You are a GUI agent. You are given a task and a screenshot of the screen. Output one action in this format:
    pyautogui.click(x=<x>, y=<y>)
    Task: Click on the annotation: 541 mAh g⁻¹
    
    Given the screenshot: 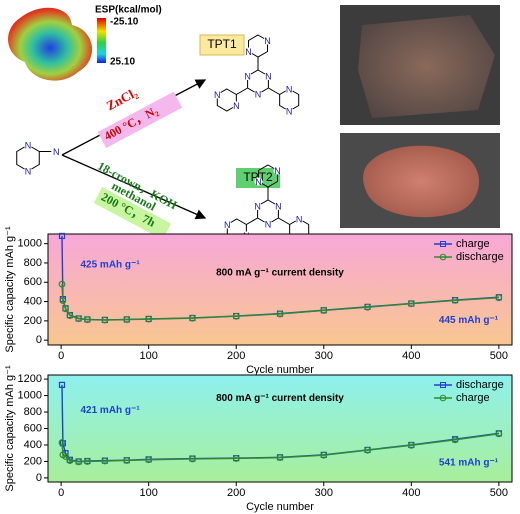 What is the action you would take?
    pyautogui.click(x=469, y=462)
    